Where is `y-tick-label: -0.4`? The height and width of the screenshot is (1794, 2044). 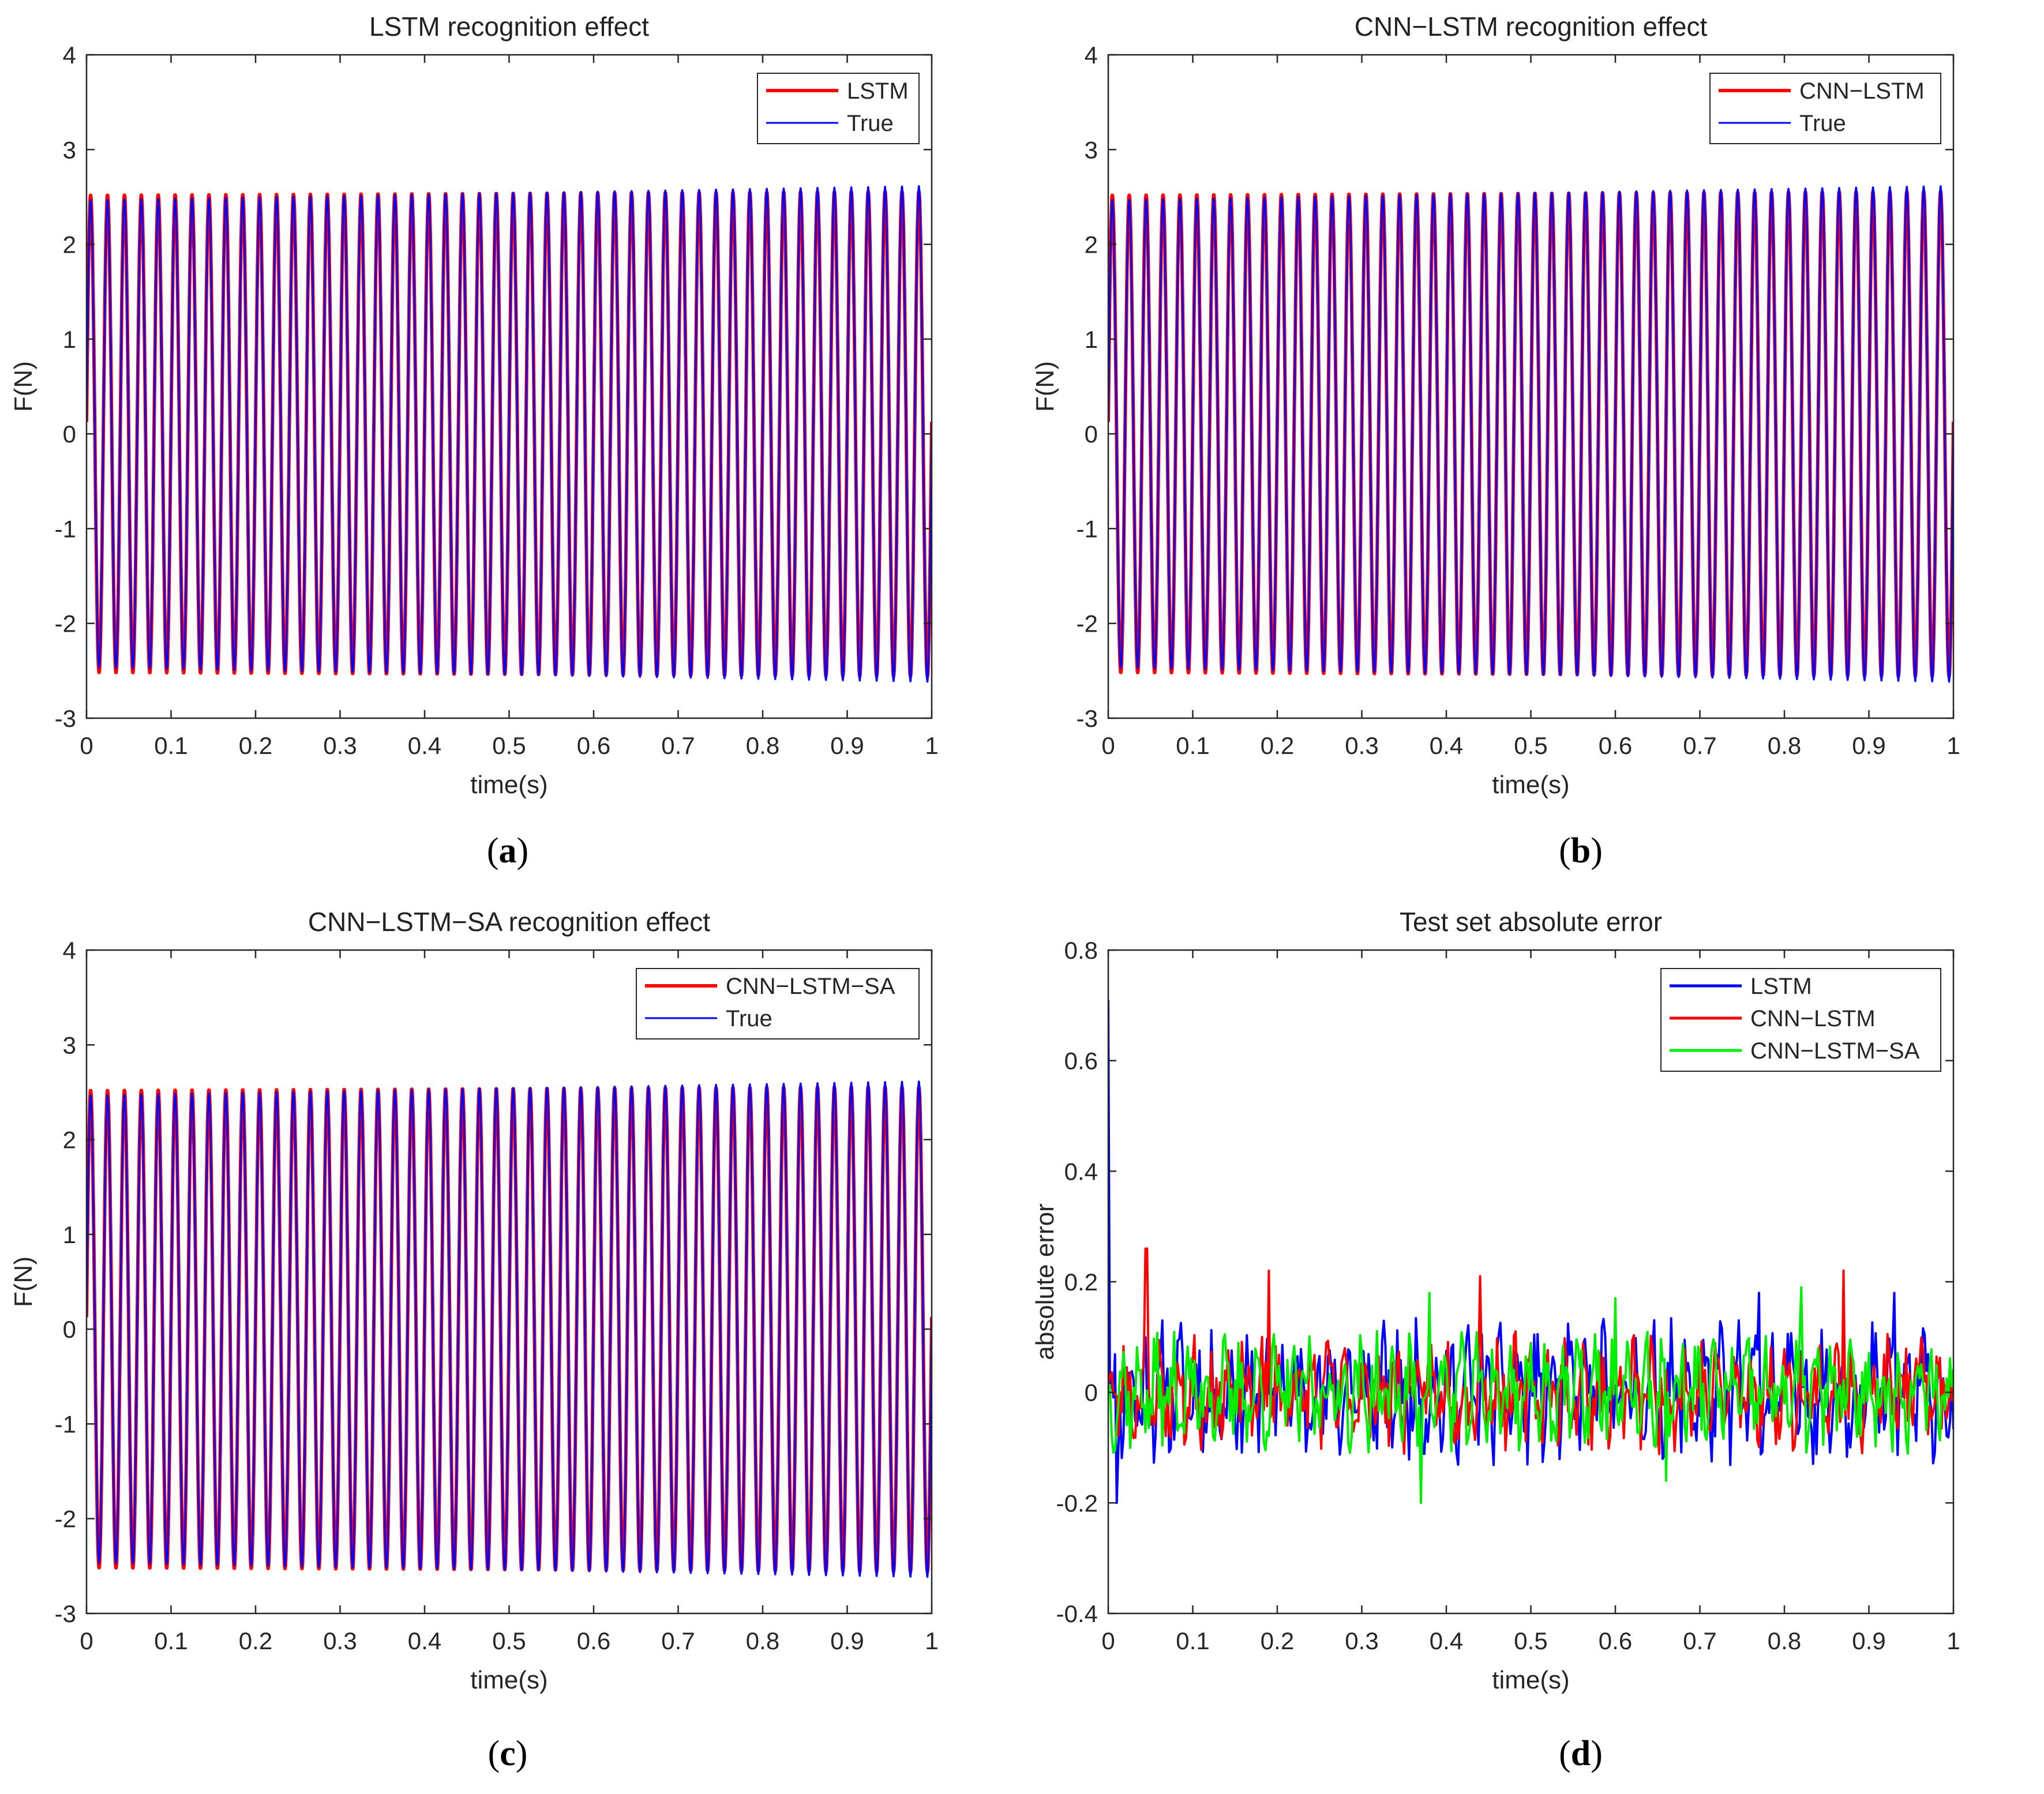 y-tick-label: -0.4 is located at coordinates (1077, 1614).